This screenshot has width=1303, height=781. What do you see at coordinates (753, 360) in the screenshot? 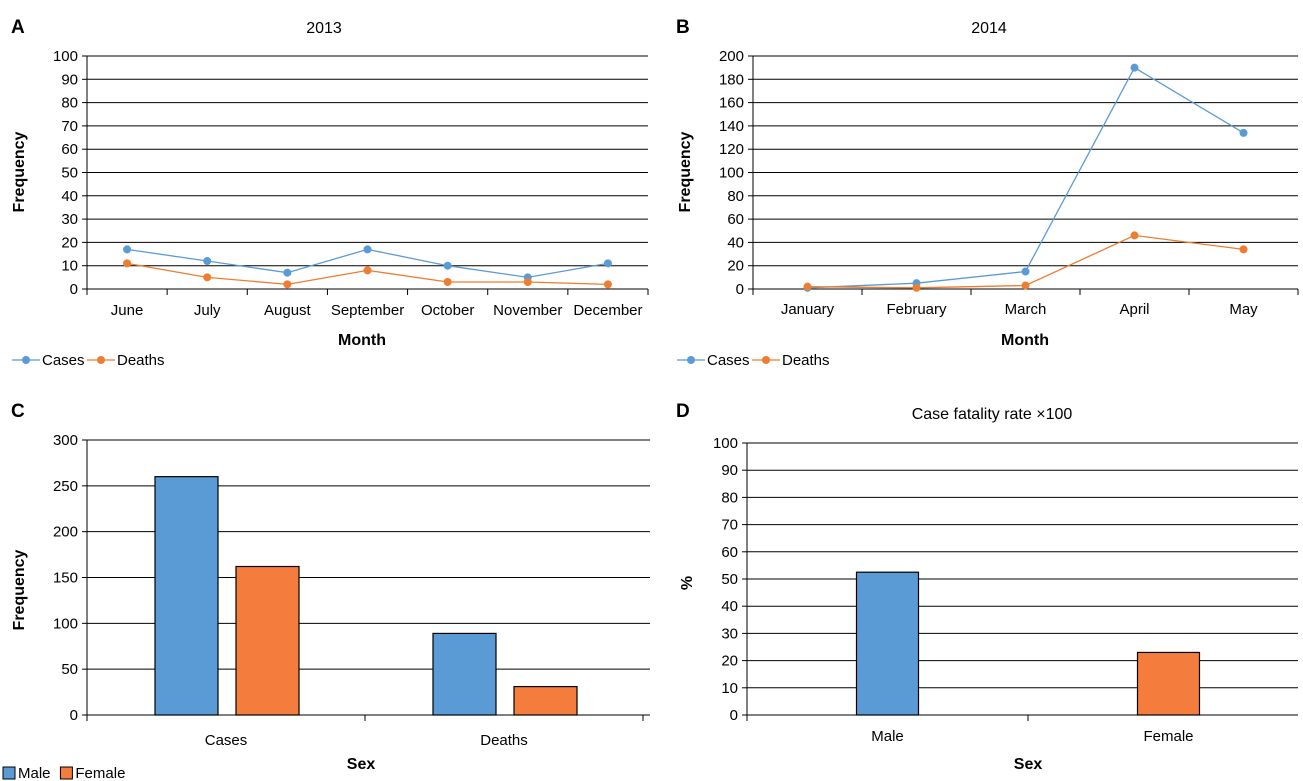
I see `panel-b-legend: Cases Deaths` at bounding box center [753, 360].